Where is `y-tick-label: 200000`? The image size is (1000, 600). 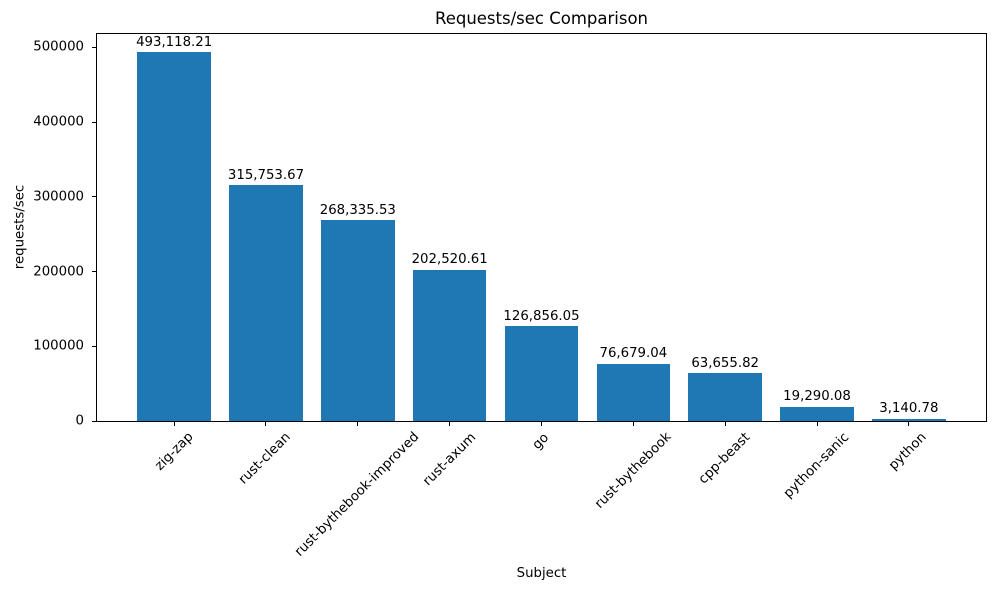
y-tick-label: 200000 is located at coordinates (58, 271).